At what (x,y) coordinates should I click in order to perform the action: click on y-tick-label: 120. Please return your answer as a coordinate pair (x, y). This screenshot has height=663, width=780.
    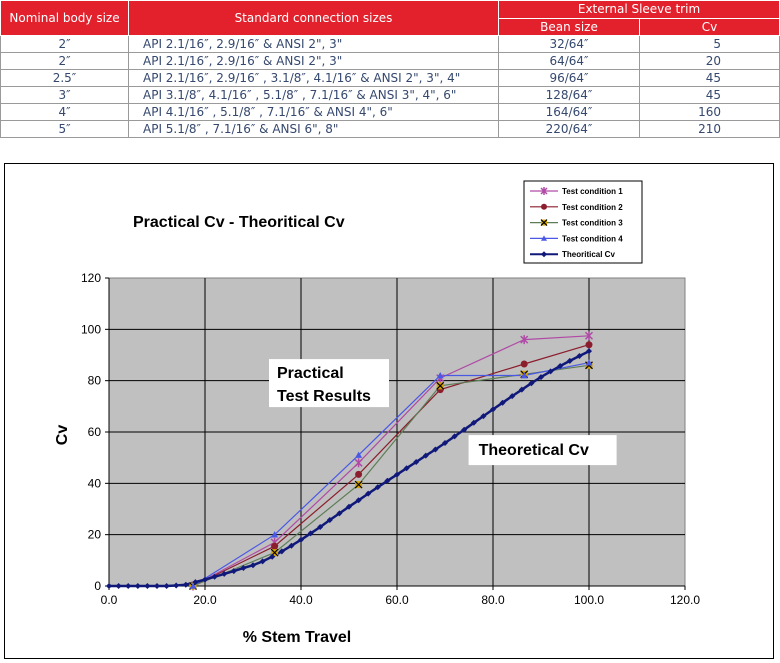
    Looking at the image, I should click on (91, 278).